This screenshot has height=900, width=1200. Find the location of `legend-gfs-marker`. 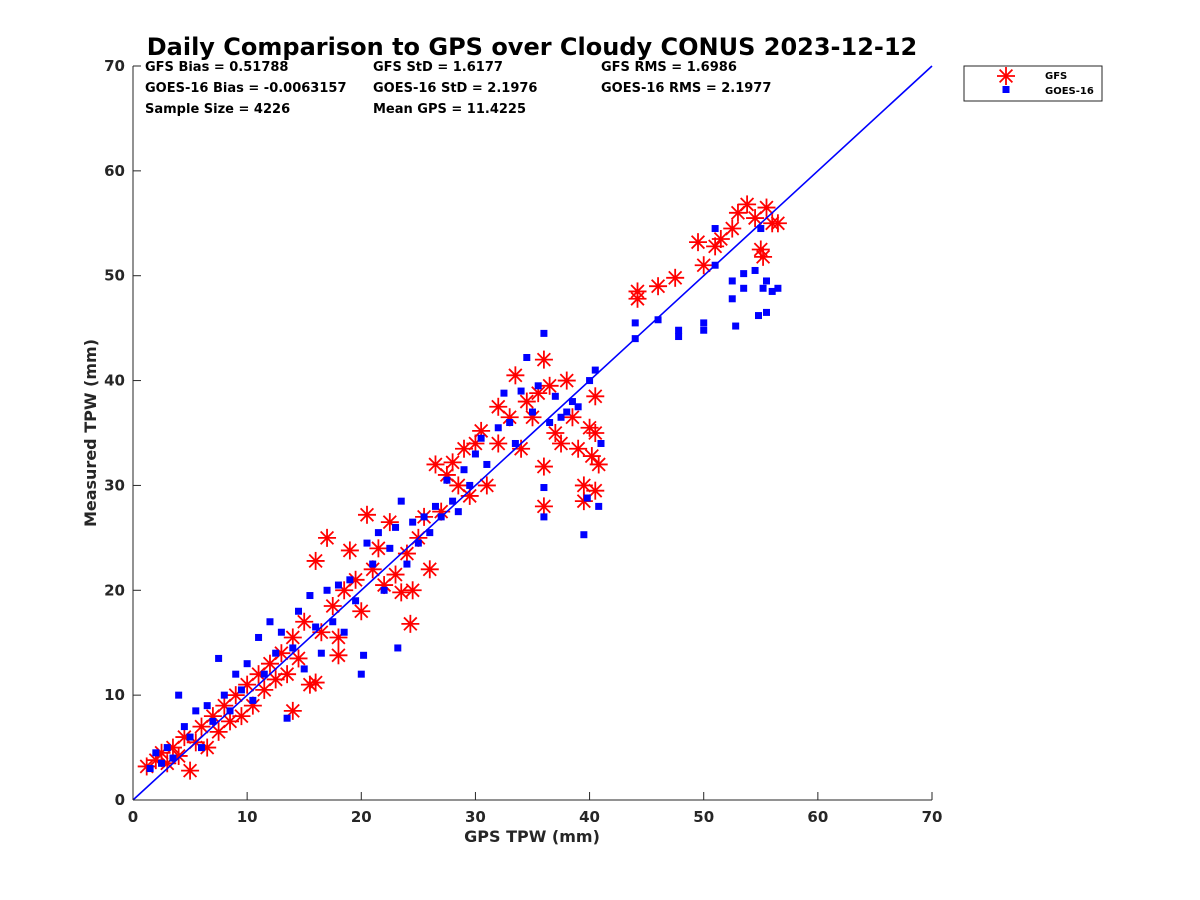

legend-gfs-marker is located at coordinates (1006, 76).